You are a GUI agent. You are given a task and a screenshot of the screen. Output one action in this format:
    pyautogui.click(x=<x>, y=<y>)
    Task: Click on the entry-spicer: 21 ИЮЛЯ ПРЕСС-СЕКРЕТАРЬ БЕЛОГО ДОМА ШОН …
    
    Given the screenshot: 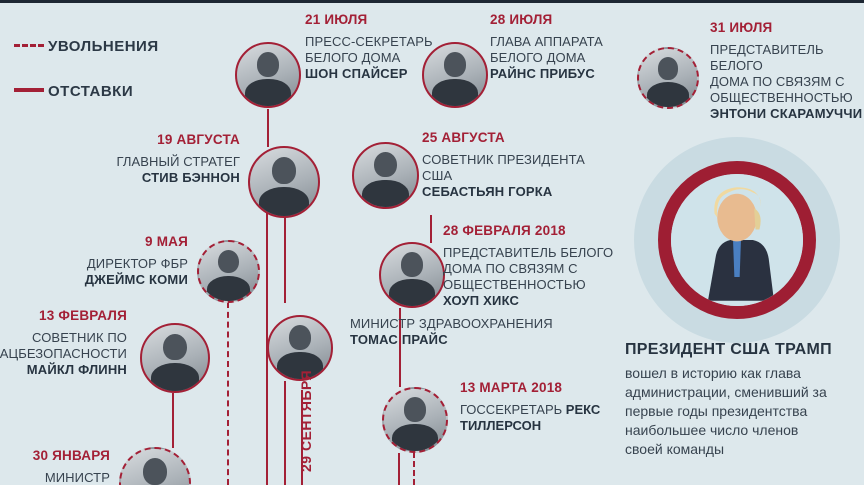 What is the action you would take?
    pyautogui.click(x=375, y=47)
    